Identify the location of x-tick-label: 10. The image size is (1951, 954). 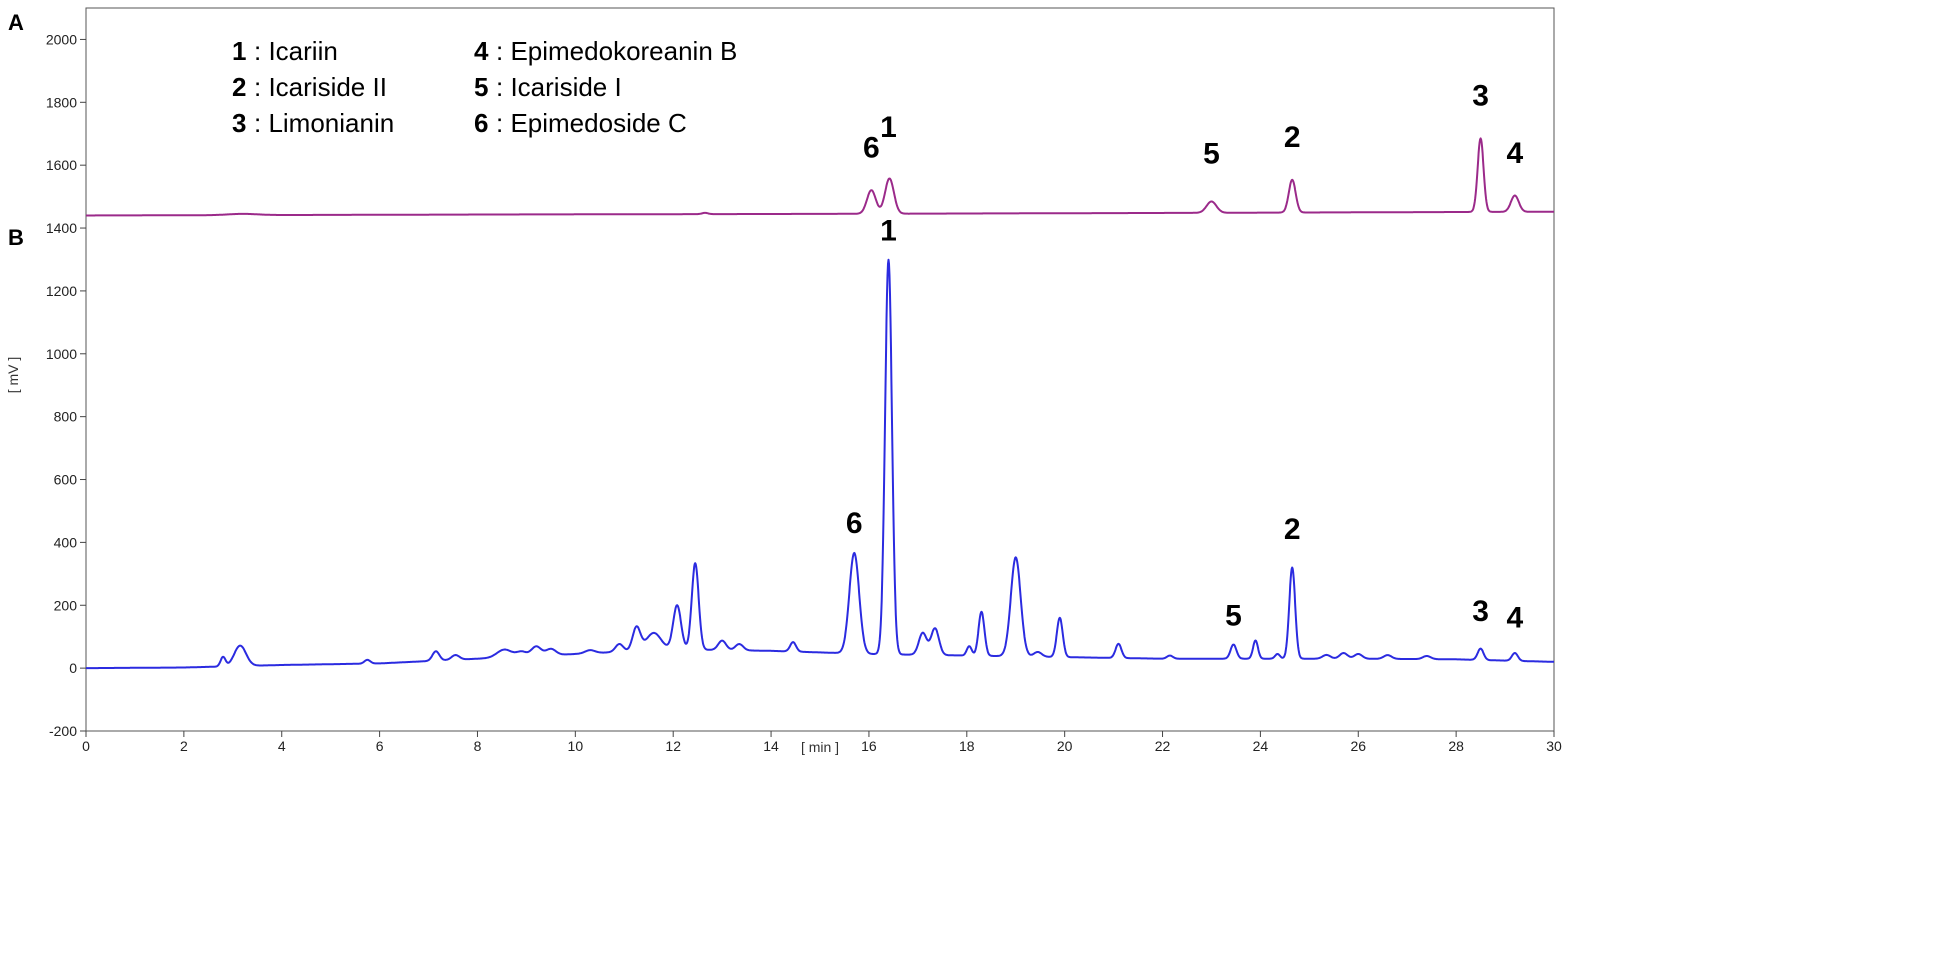
(576, 746).